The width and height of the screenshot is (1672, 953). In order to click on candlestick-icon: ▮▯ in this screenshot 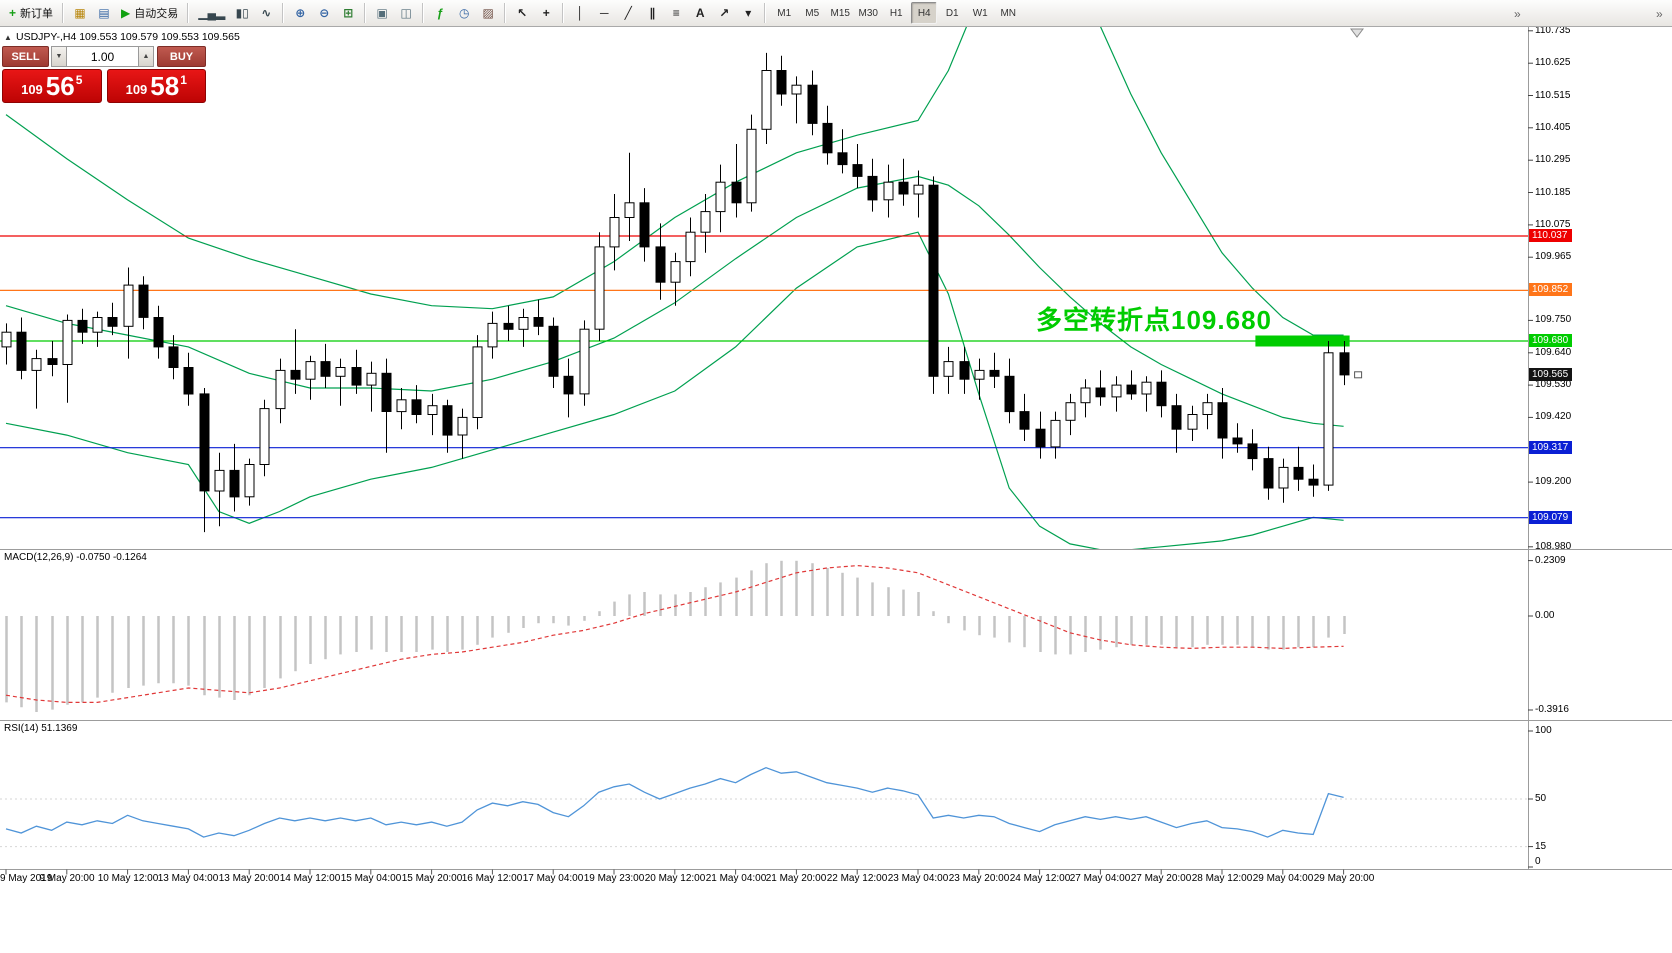, I will do `click(242, 13)`.